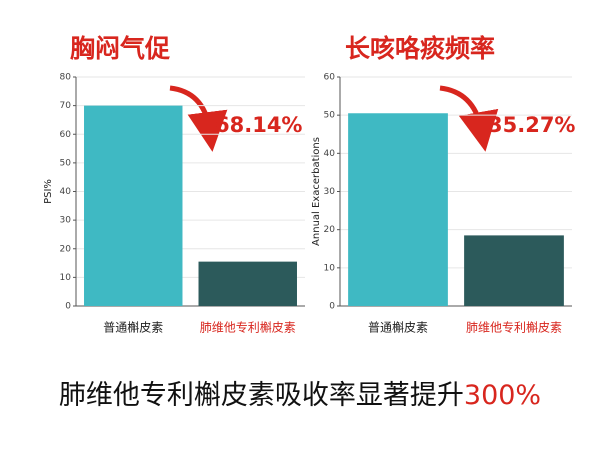 The width and height of the screenshot is (600, 450). Describe the element at coordinates (66, 106) in the screenshot. I see `y-tick-label: 70` at that location.